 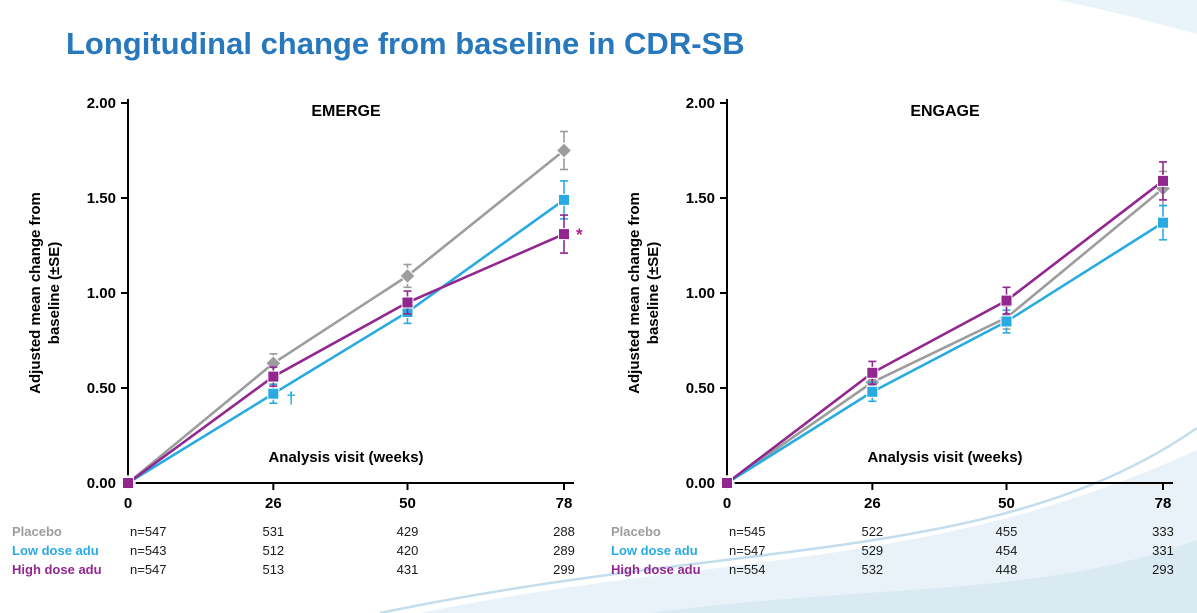 What do you see at coordinates (1007, 550) in the screenshot?
I see `n-table-cell: 454` at bounding box center [1007, 550].